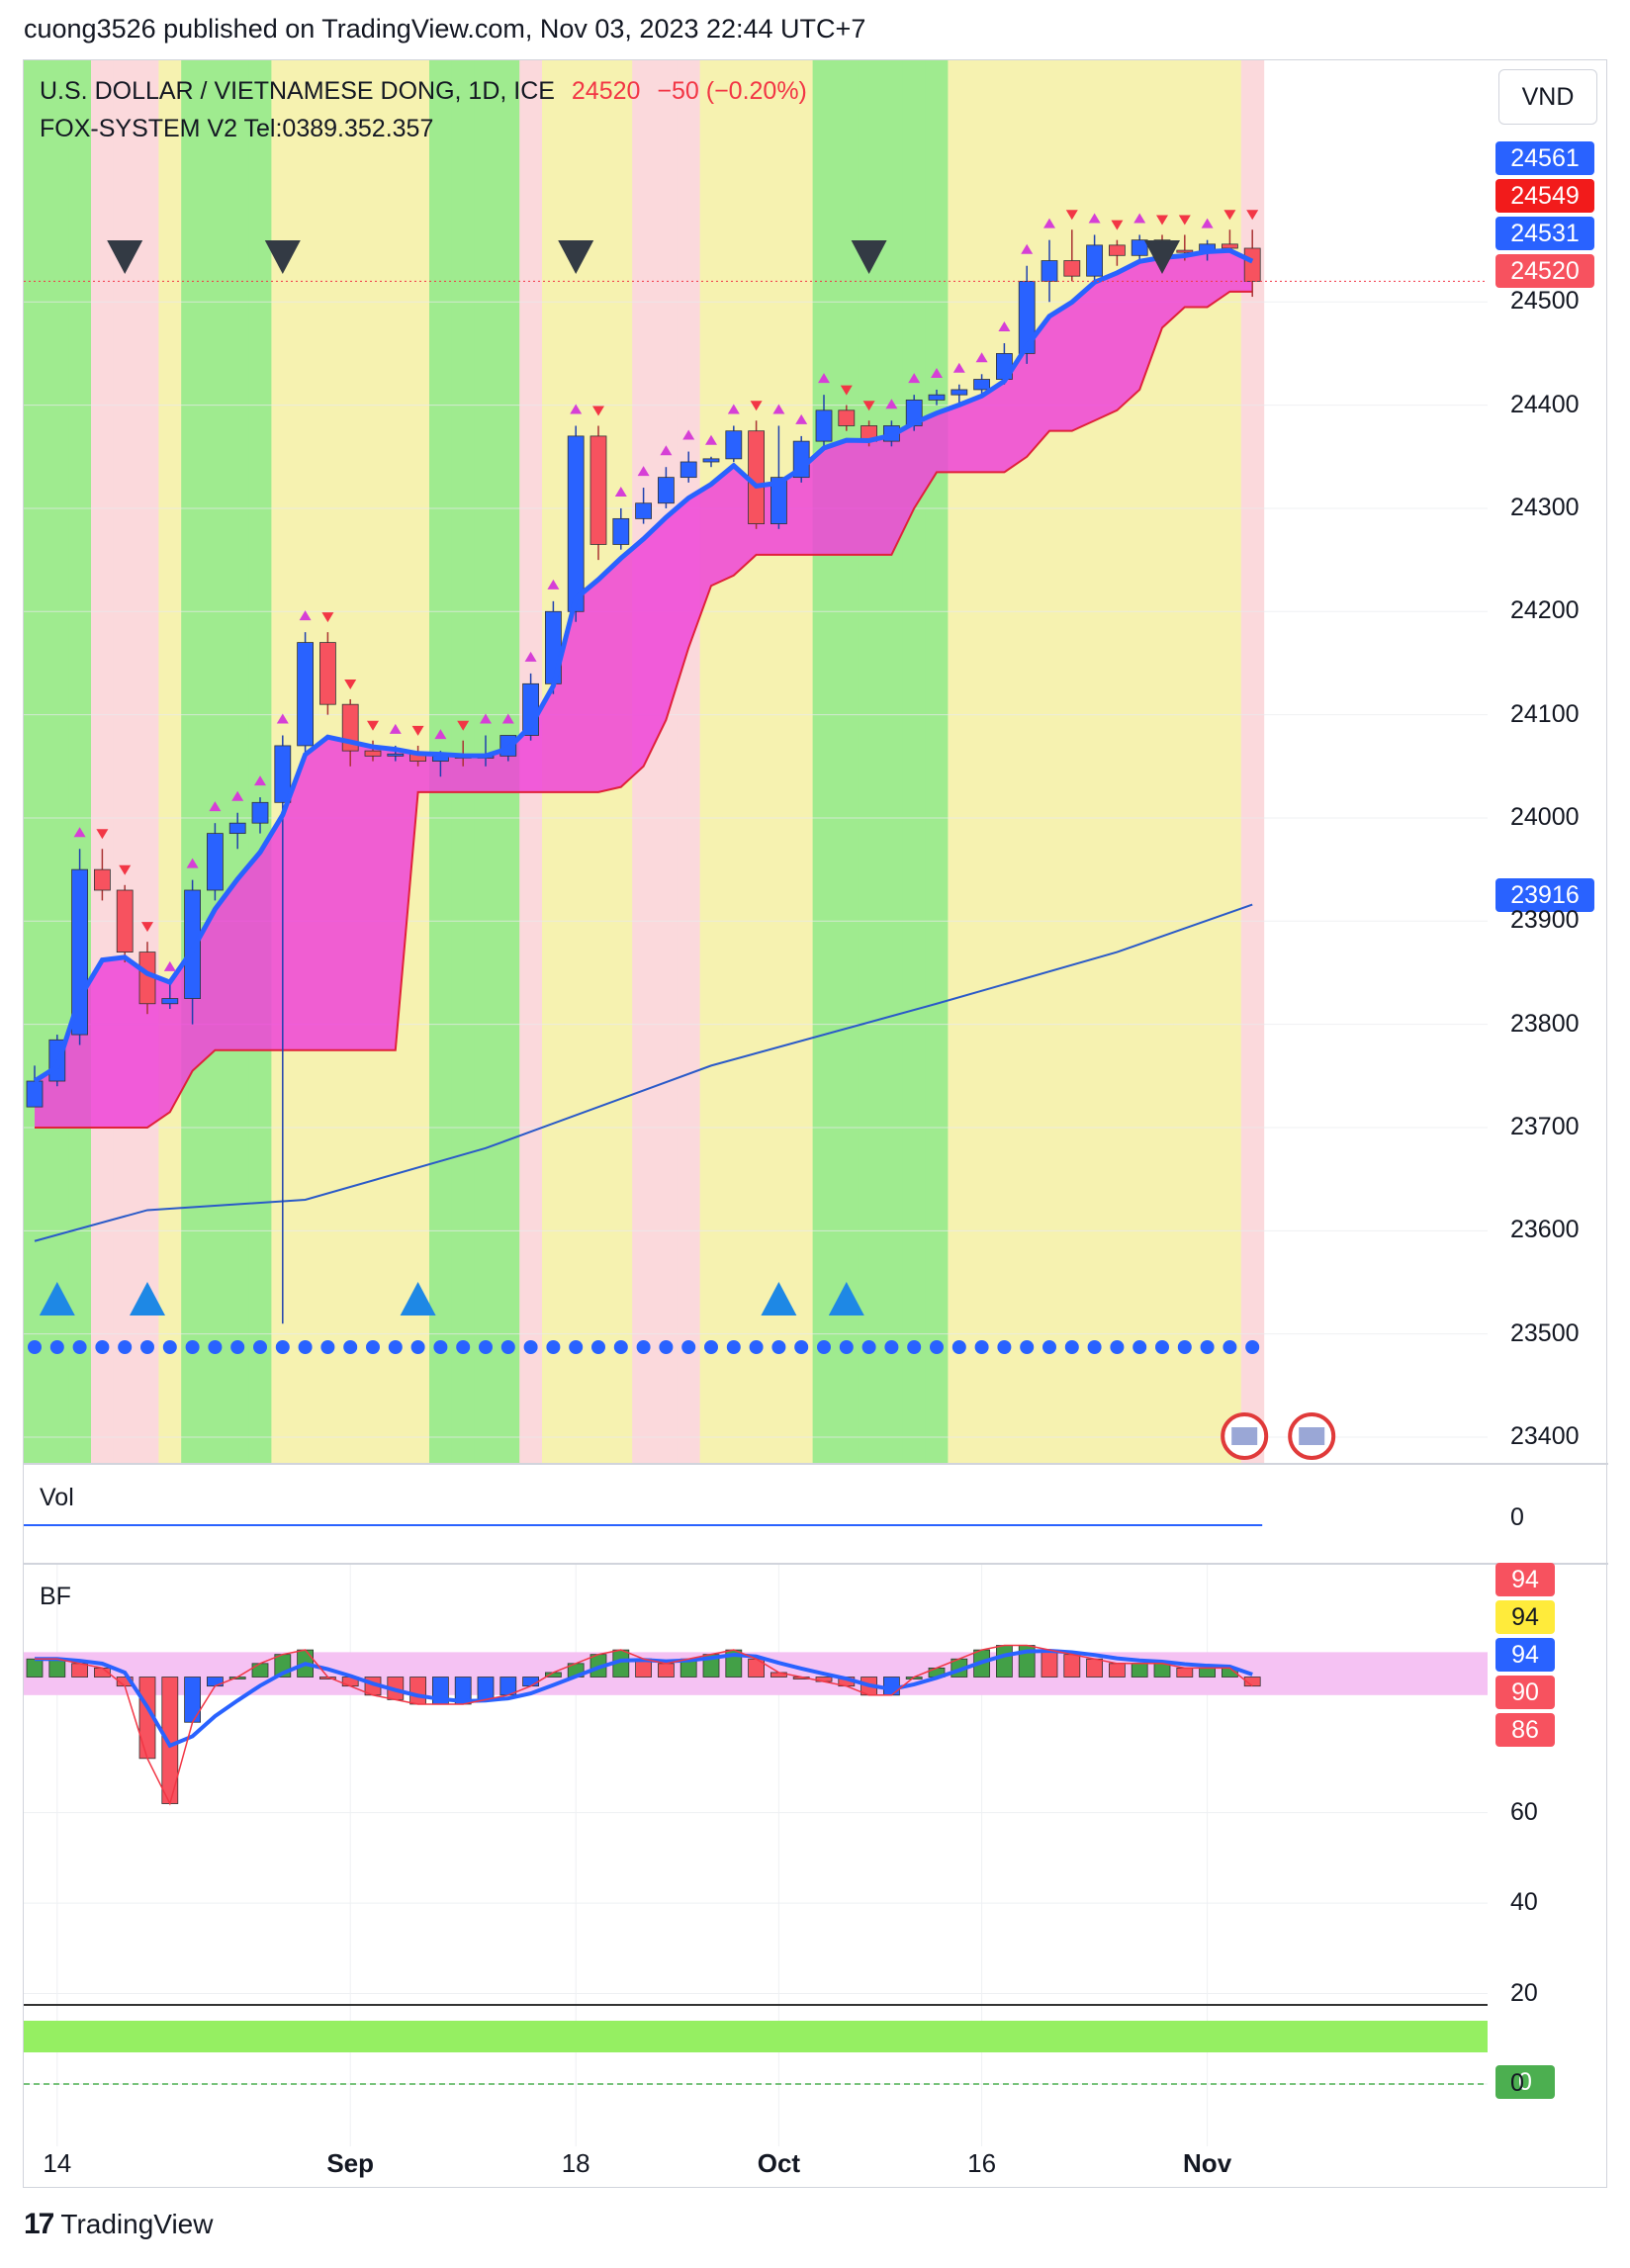  What do you see at coordinates (779, 2163) in the screenshot?
I see `x-tick-label: Oct` at bounding box center [779, 2163].